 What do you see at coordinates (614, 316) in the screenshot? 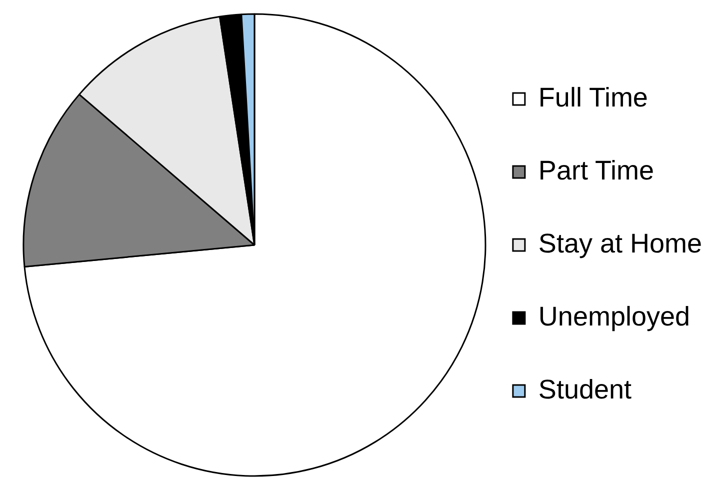
I see `legend-label: Unemployed` at bounding box center [614, 316].